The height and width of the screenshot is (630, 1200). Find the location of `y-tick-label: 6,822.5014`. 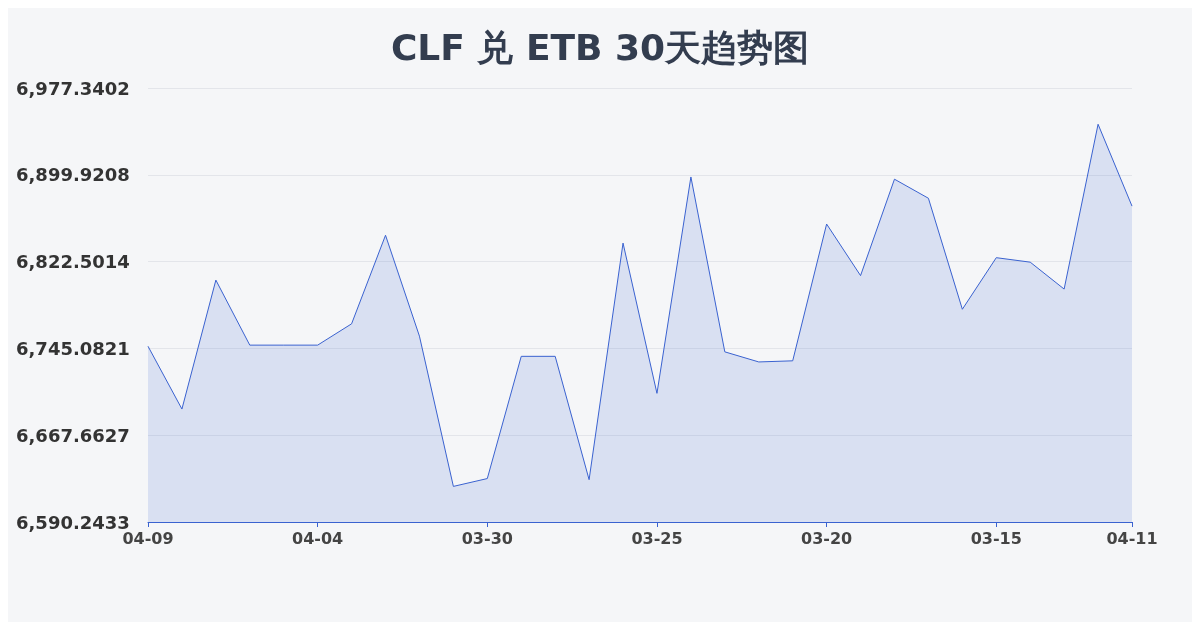

y-tick-label: 6,822.5014 is located at coordinates (73, 262).